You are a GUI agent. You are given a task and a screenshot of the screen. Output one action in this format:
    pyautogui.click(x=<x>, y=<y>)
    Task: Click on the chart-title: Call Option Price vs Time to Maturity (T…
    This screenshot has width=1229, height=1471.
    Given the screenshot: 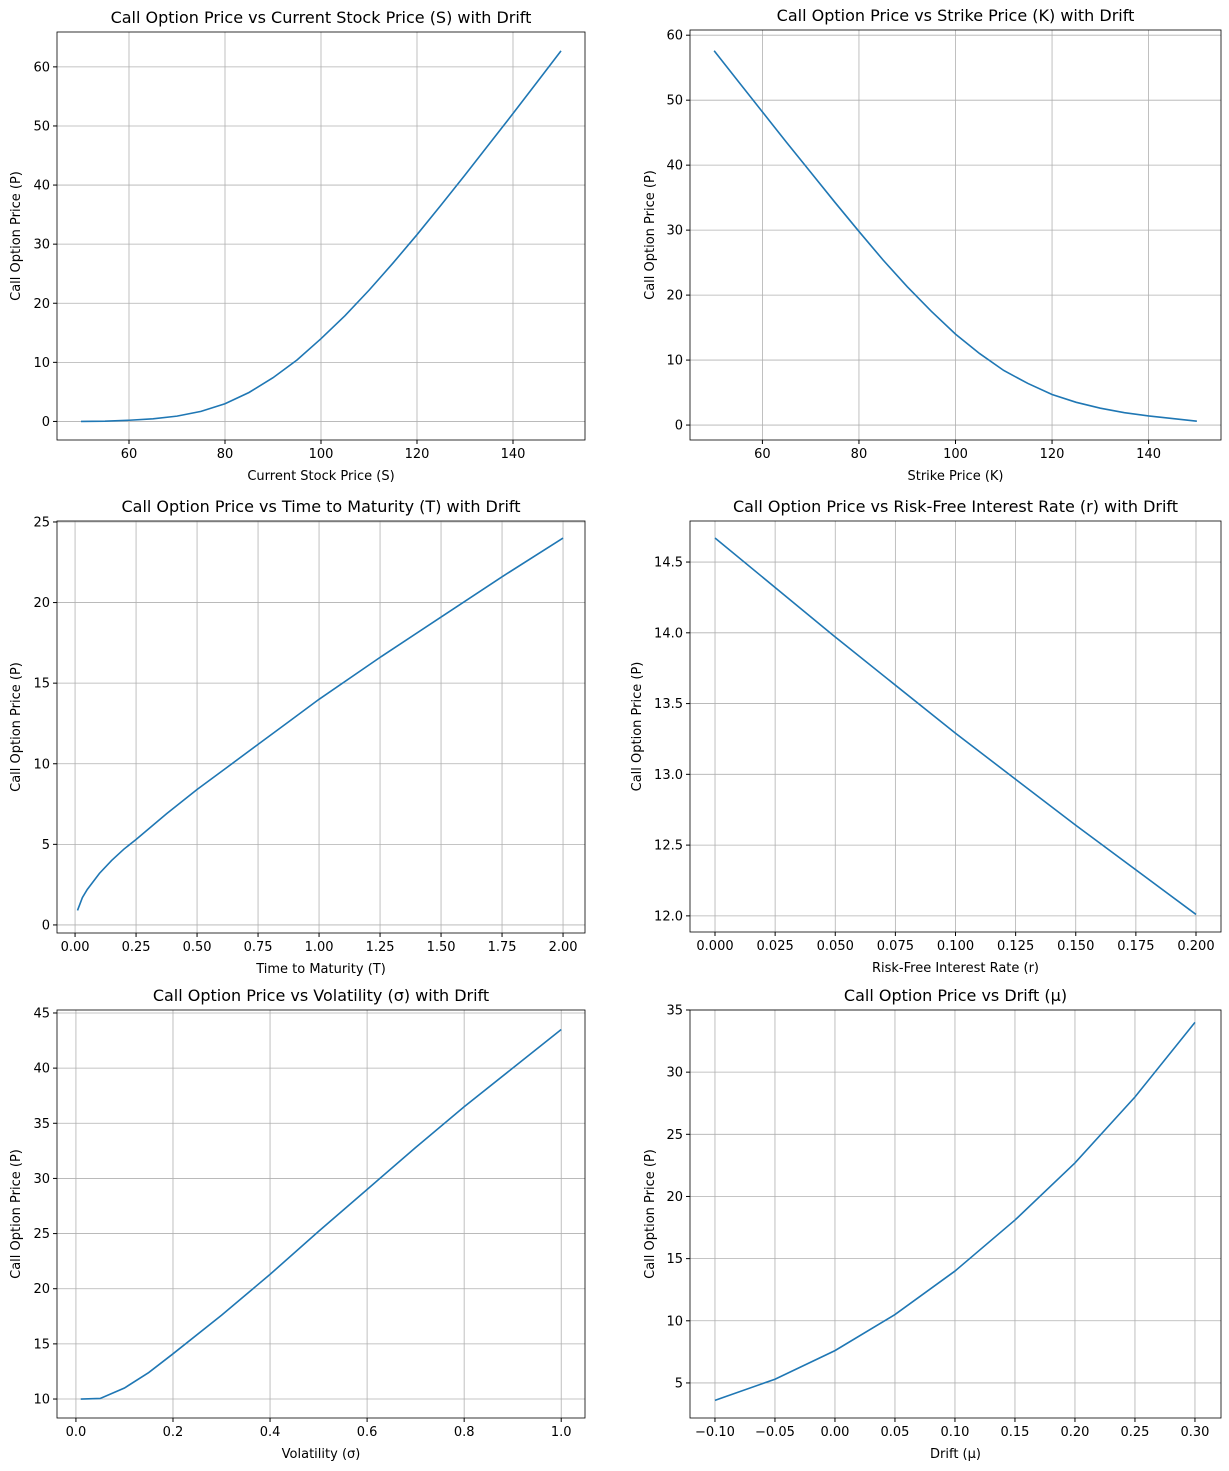 What is the action you would take?
    pyautogui.click(x=320, y=506)
    